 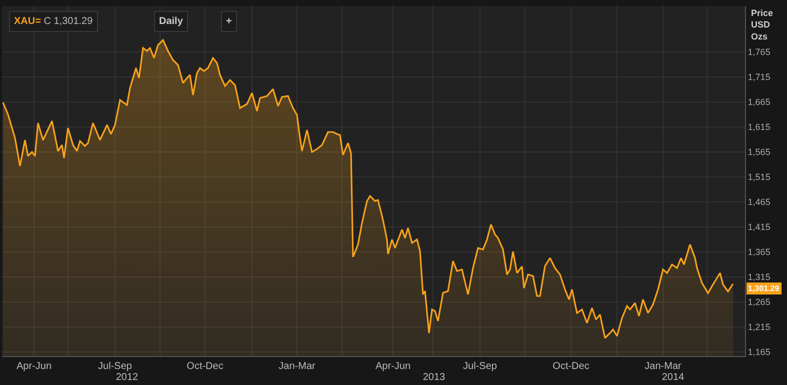 What do you see at coordinates (759, 152) in the screenshot?
I see `y-tick-label: 1,565` at bounding box center [759, 152].